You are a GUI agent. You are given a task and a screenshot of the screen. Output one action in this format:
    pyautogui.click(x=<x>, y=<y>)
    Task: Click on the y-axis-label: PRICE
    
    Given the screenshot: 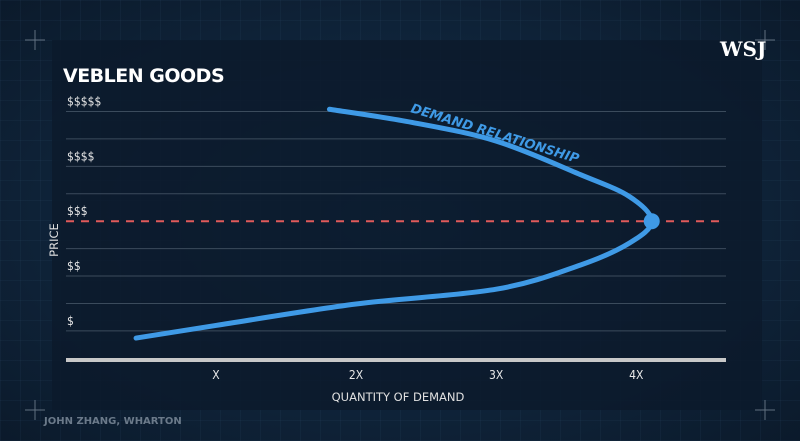 What is the action you would take?
    pyautogui.click(x=54, y=240)
    